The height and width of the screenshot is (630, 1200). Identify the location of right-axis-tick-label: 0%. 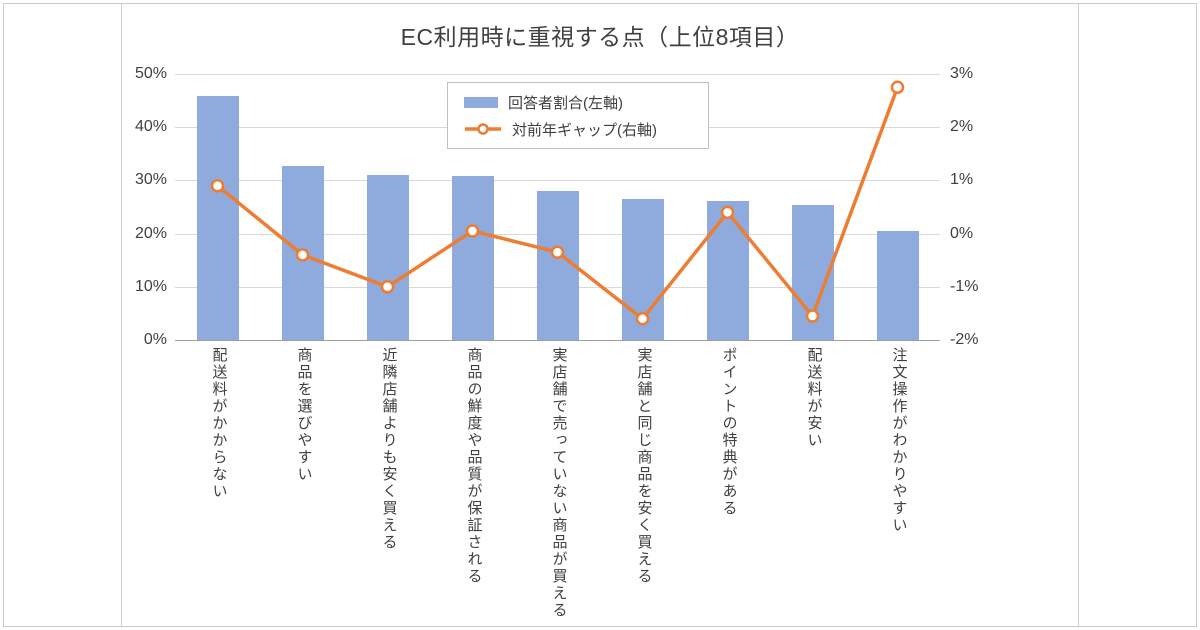
(962, 233).